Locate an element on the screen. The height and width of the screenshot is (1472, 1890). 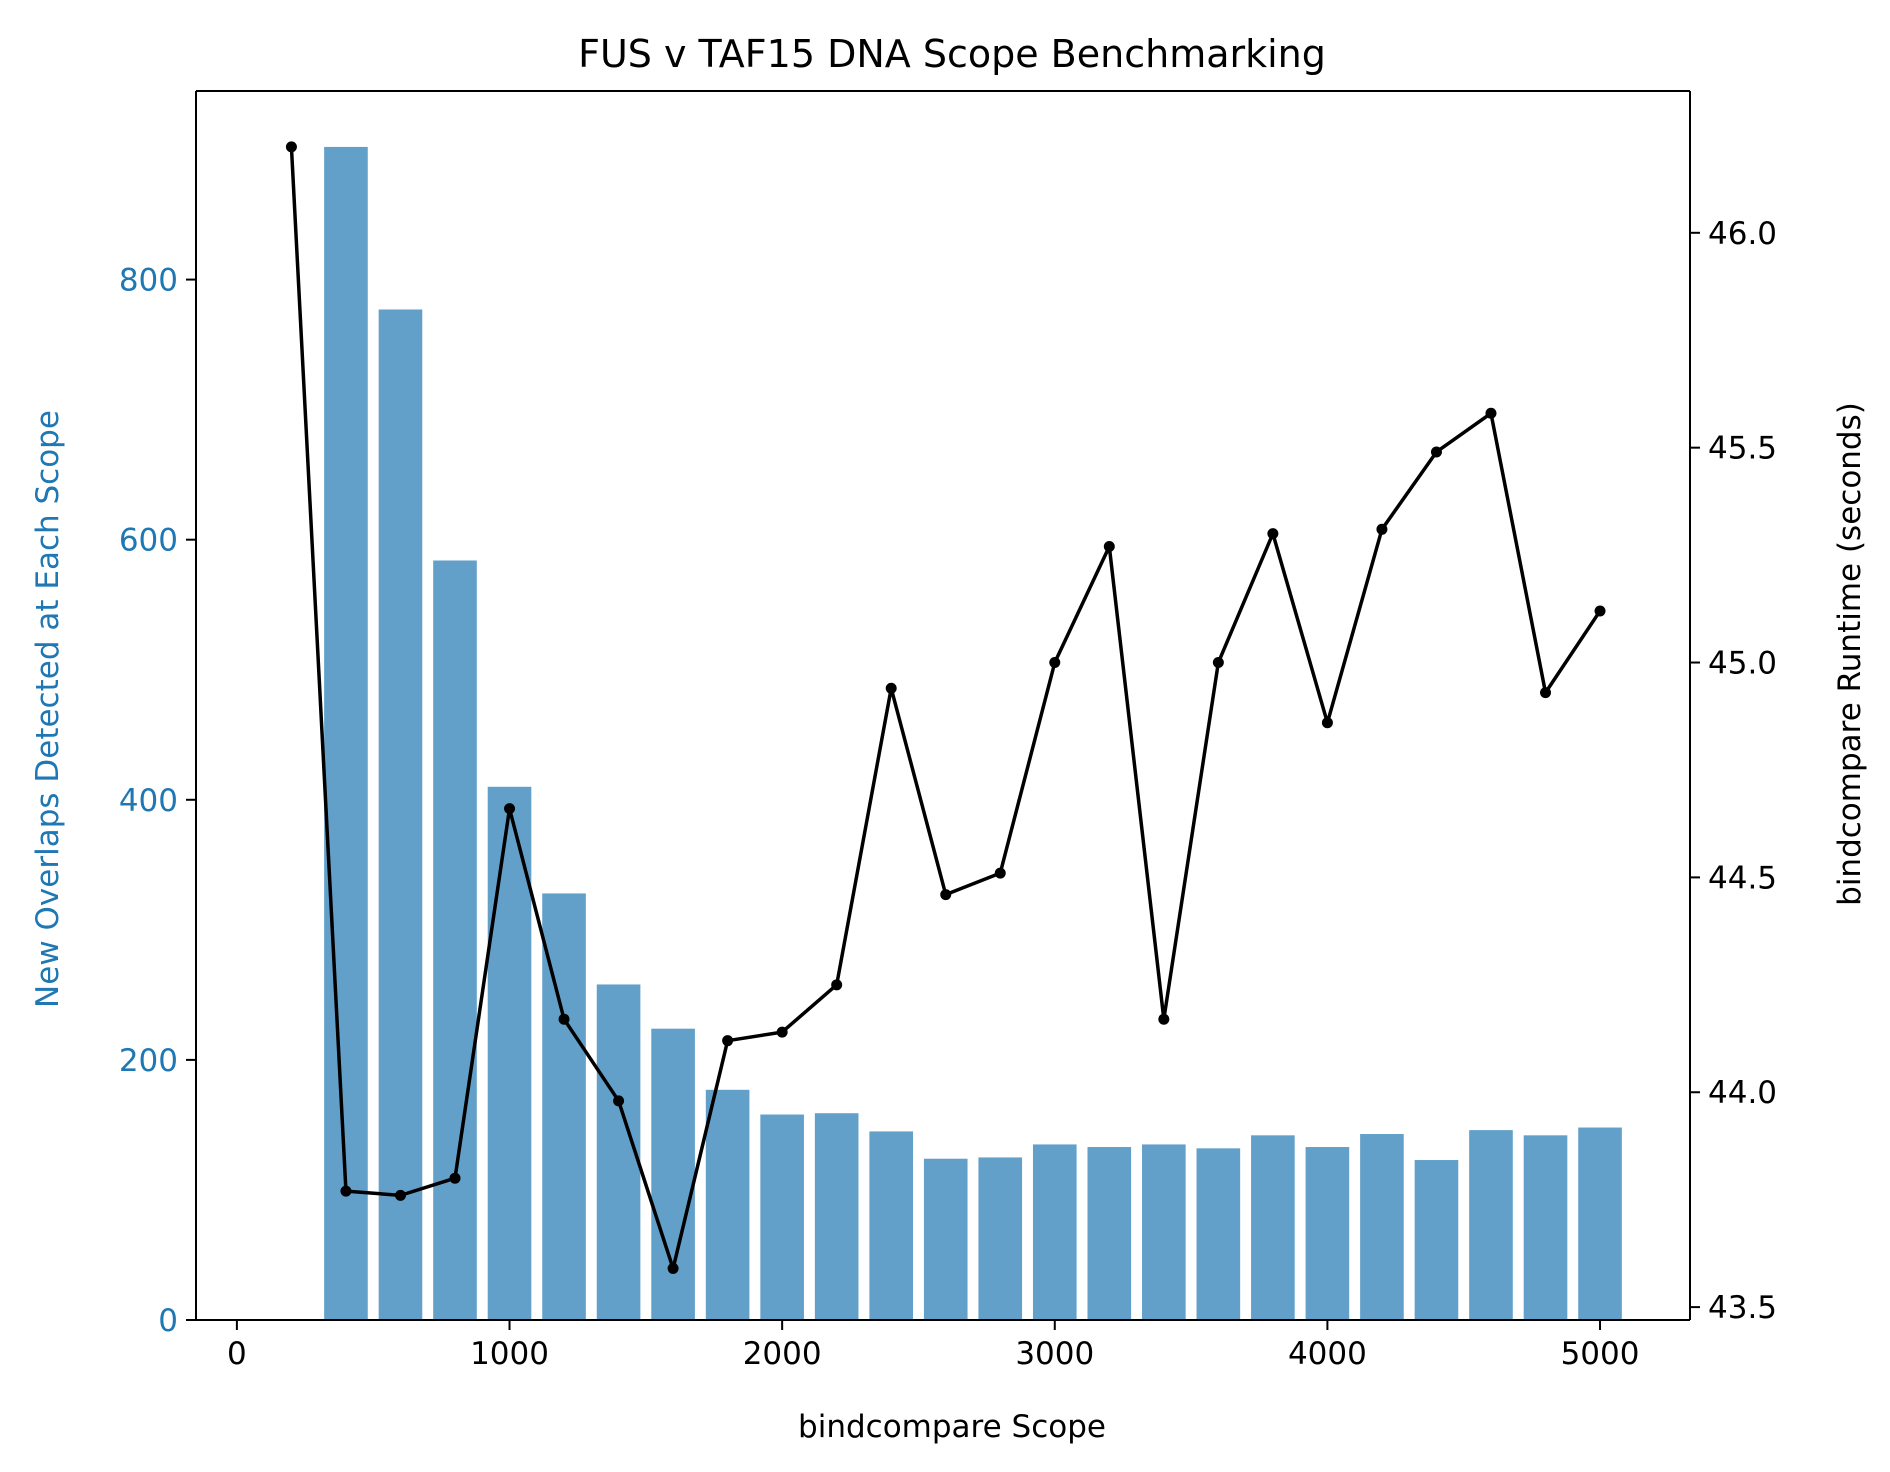
y-left-tick-label: 600 is located at coordinates (148, 541).